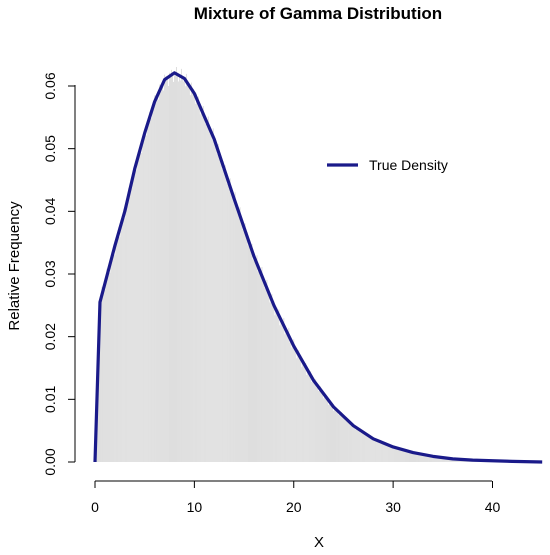  Describe the element at coordinates (50, 336) in the screenshot. I see `y-tick-label: 0.02` at that location.